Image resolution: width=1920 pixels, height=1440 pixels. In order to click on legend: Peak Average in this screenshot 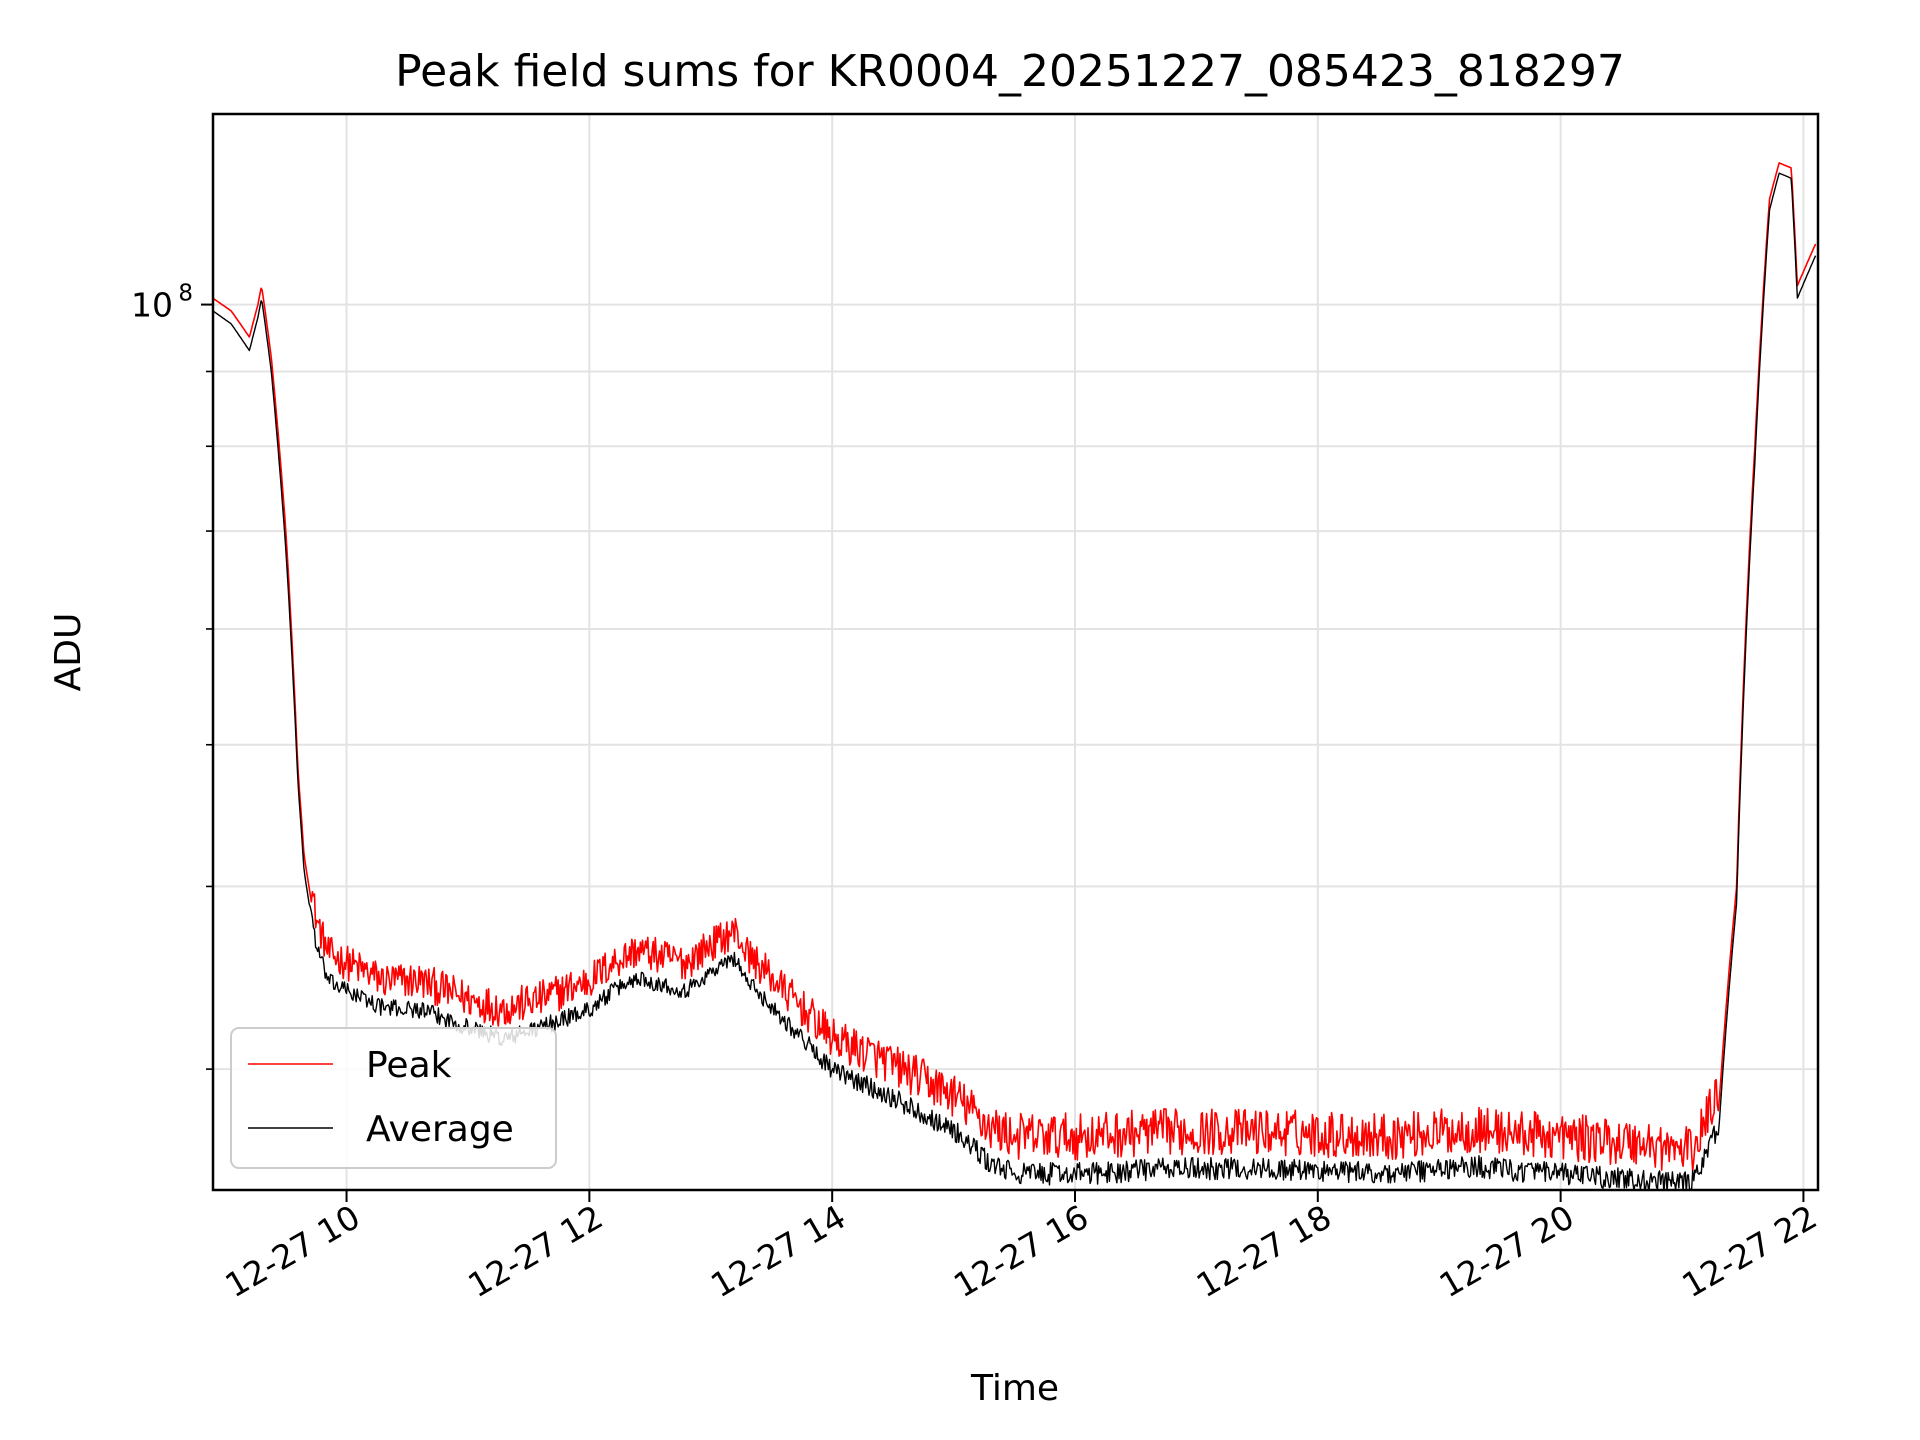, I will do `click(393, 1098)`.